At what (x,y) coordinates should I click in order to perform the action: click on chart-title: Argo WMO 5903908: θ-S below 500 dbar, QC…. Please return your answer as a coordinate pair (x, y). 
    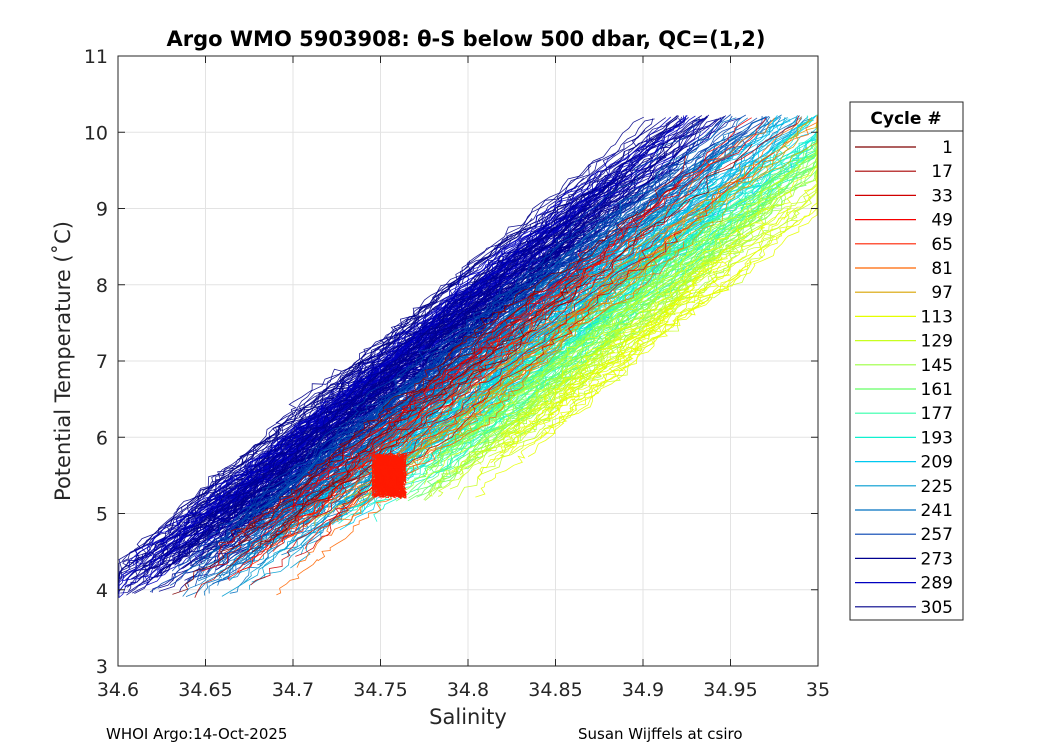
    Looking at the image, I should click on (466, 39).